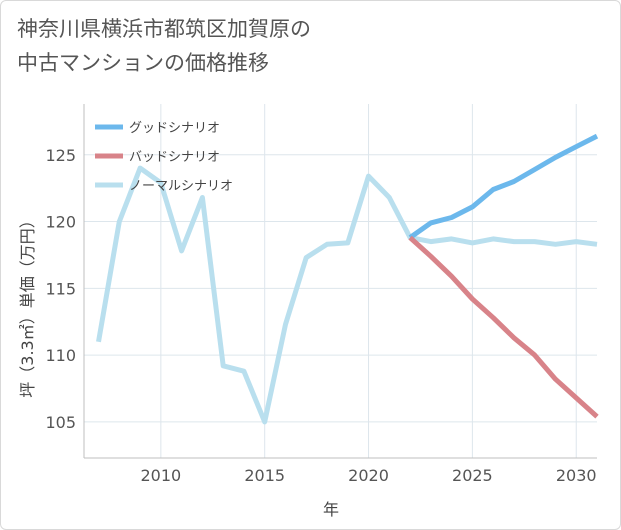  I want to click on chart-title-line2: 中古マンションの価格推移, so click(143, 63).